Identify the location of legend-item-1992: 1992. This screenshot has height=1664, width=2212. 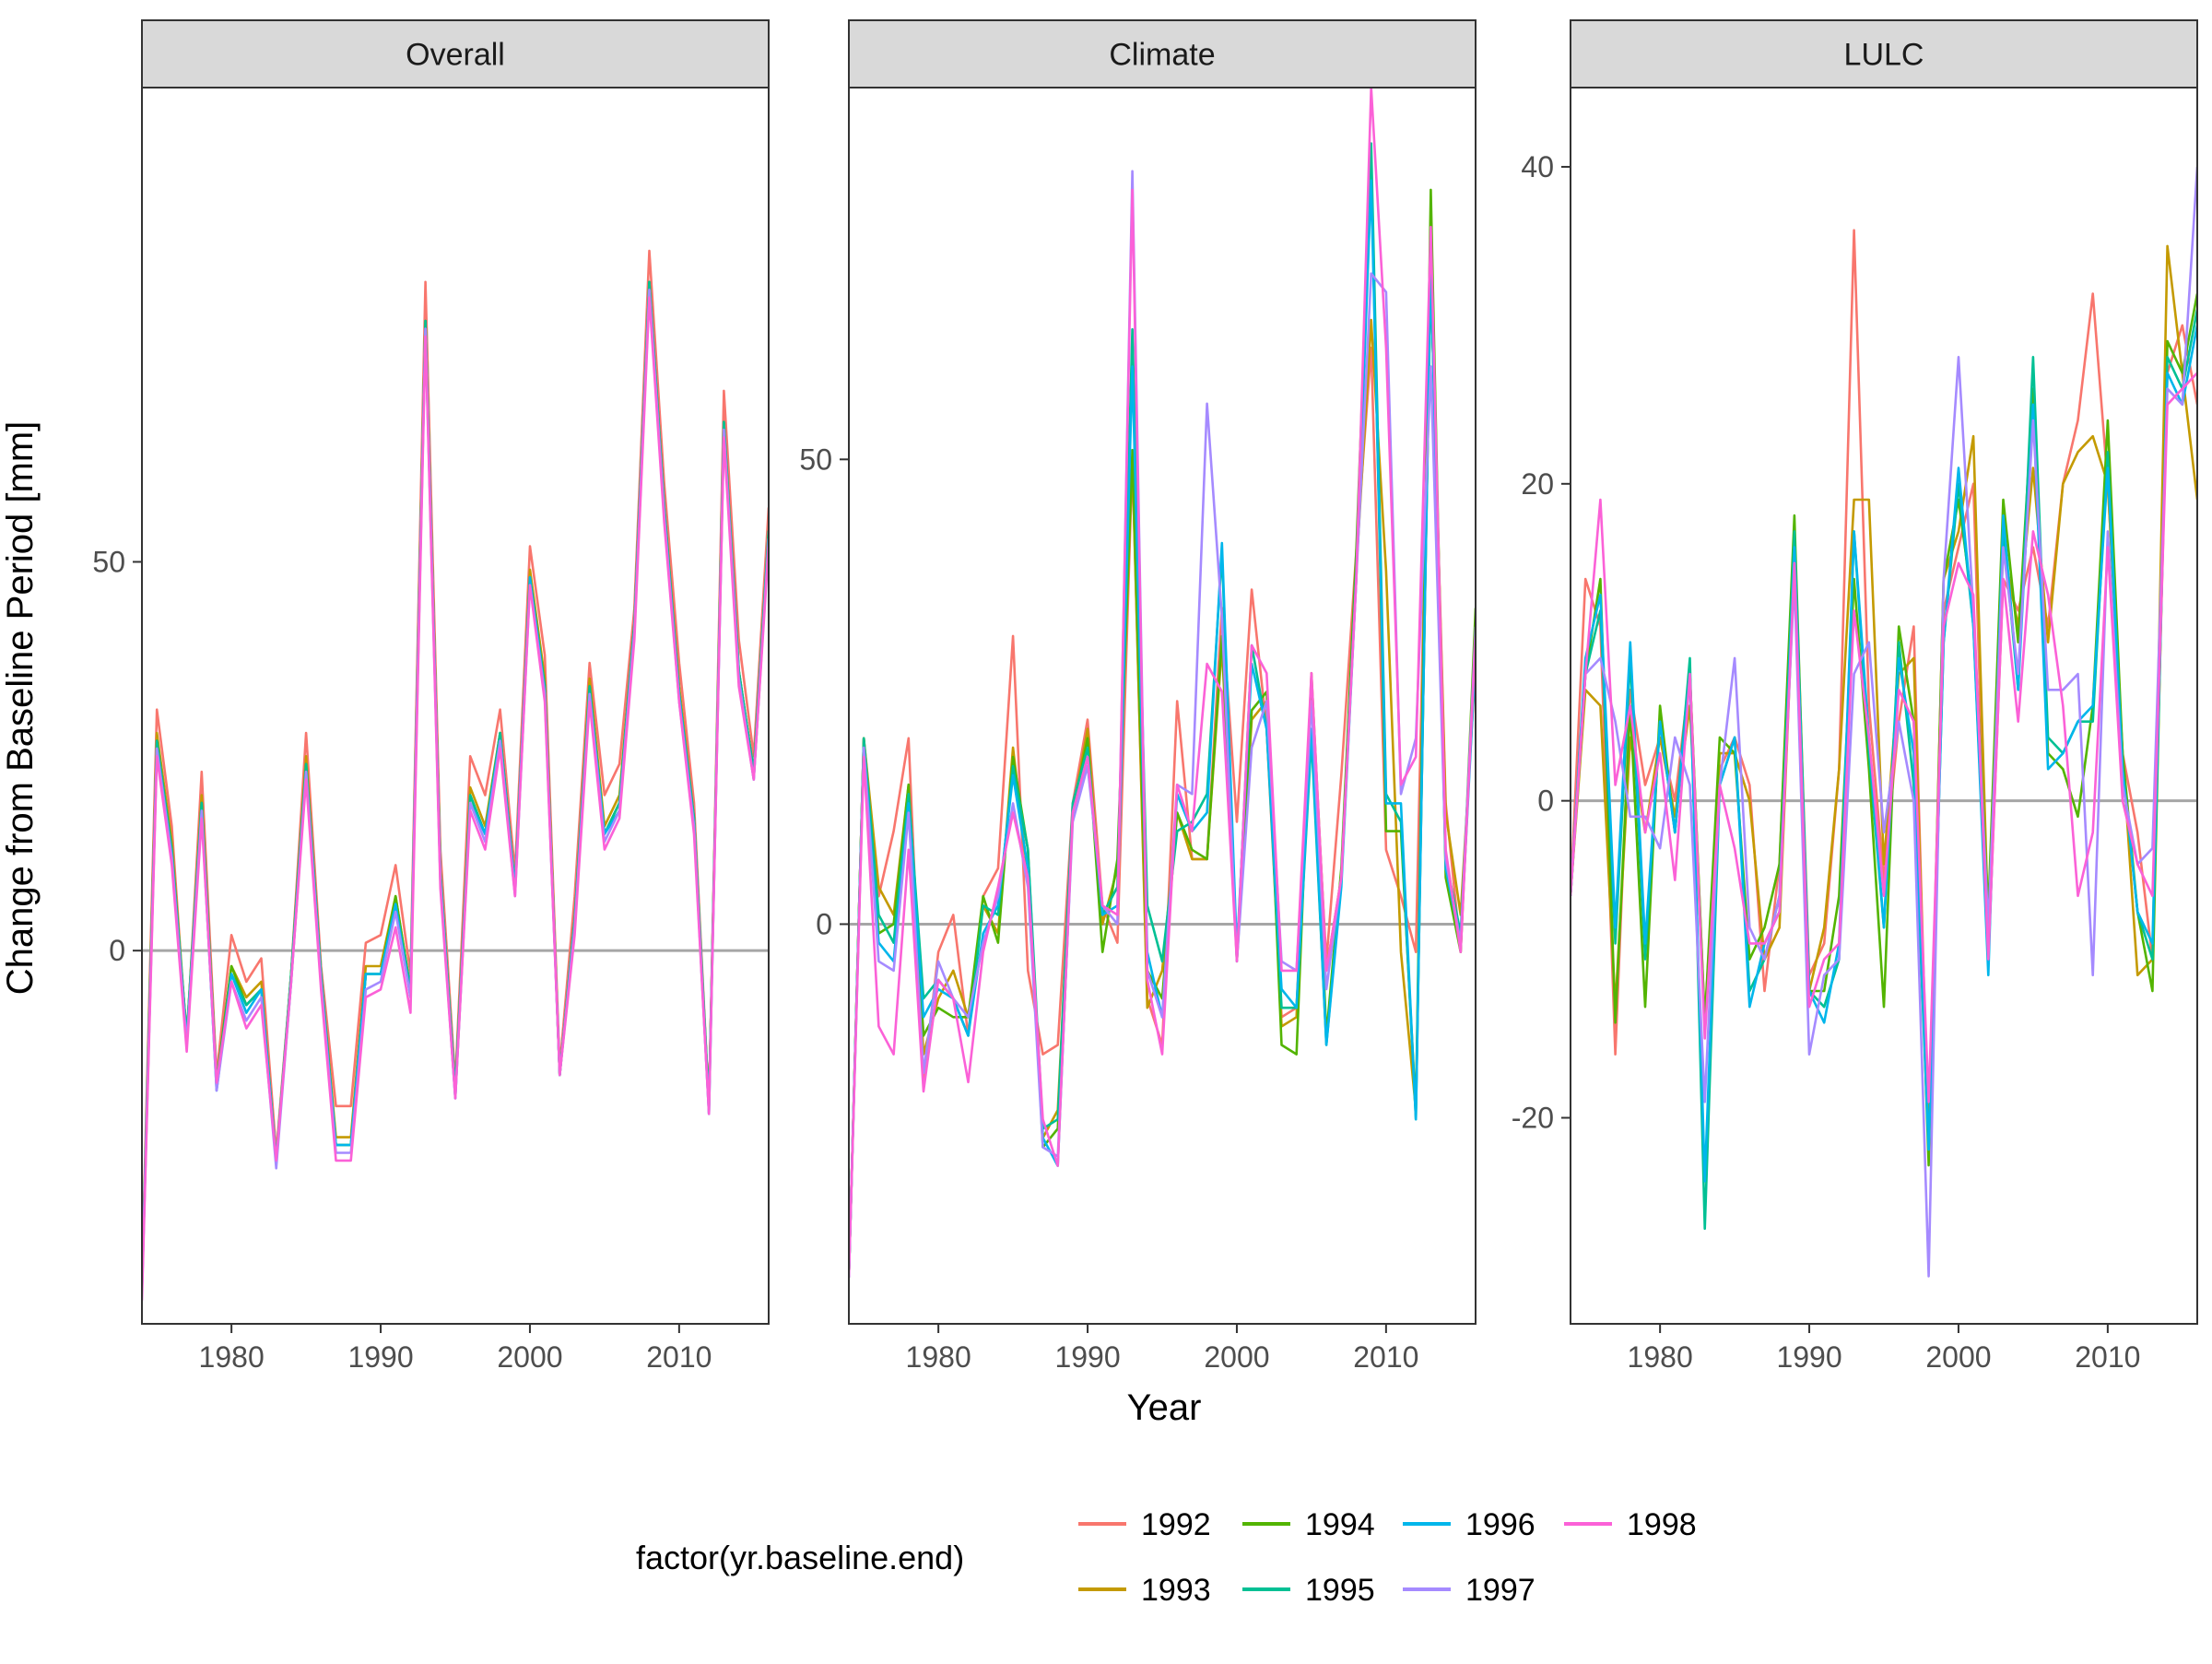
(1144, 1524).